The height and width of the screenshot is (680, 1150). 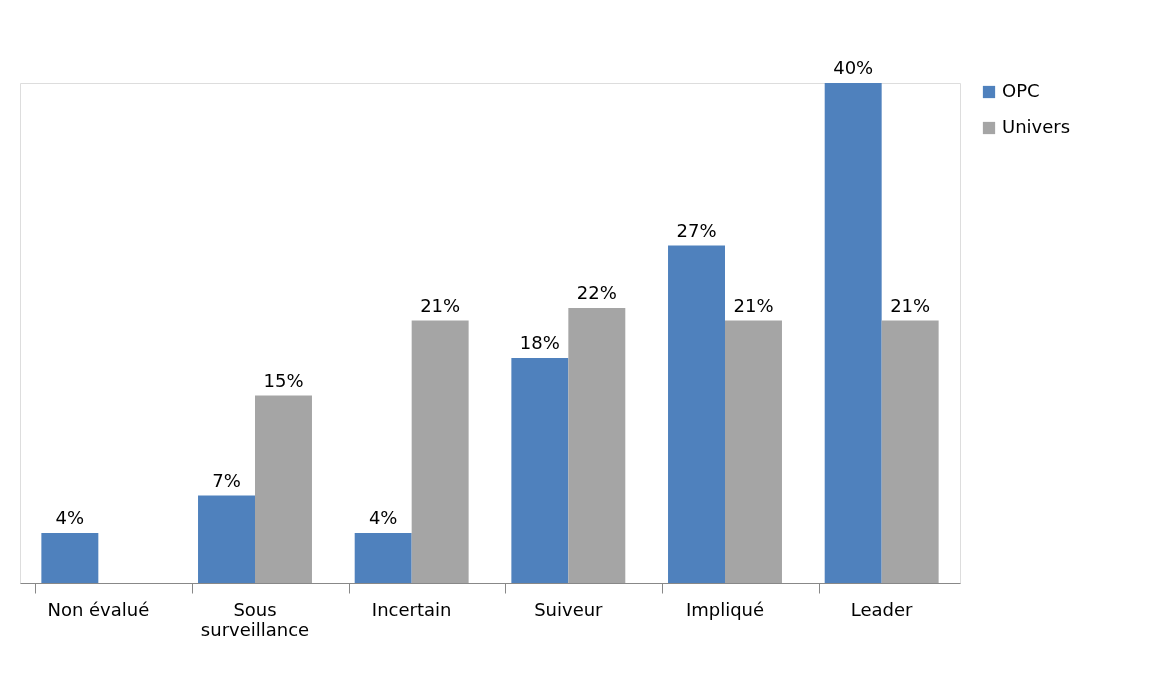 What do you see at coordinates (853, 67) in the screenshot?
I see `data-label: 40%` at bounding box center [853, 67].